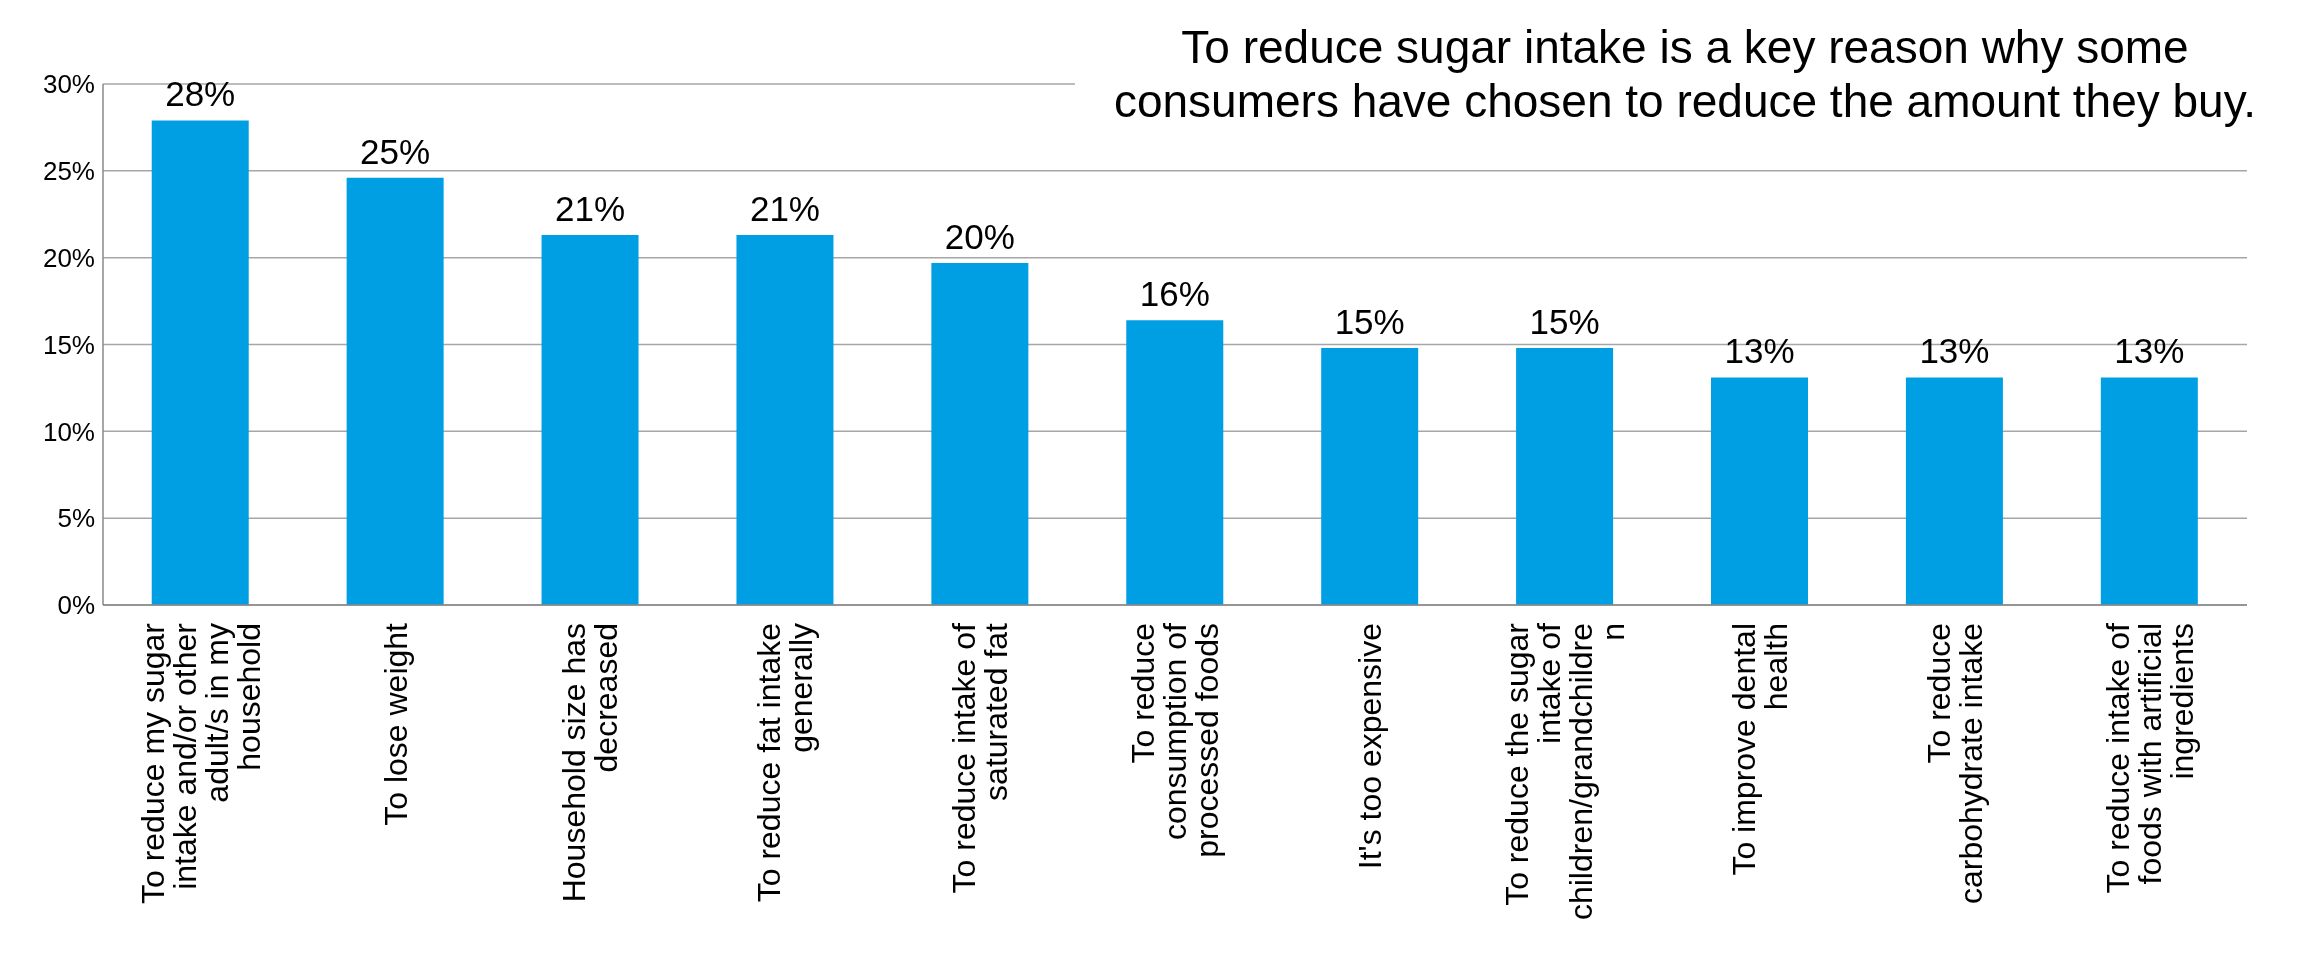 This screenshot has width=2303, height=972. What do you see at coordinates (1370, 746) in the screenshot?
I see `x-tick-label: It's too expensive` at bounding box center [1370, 746].